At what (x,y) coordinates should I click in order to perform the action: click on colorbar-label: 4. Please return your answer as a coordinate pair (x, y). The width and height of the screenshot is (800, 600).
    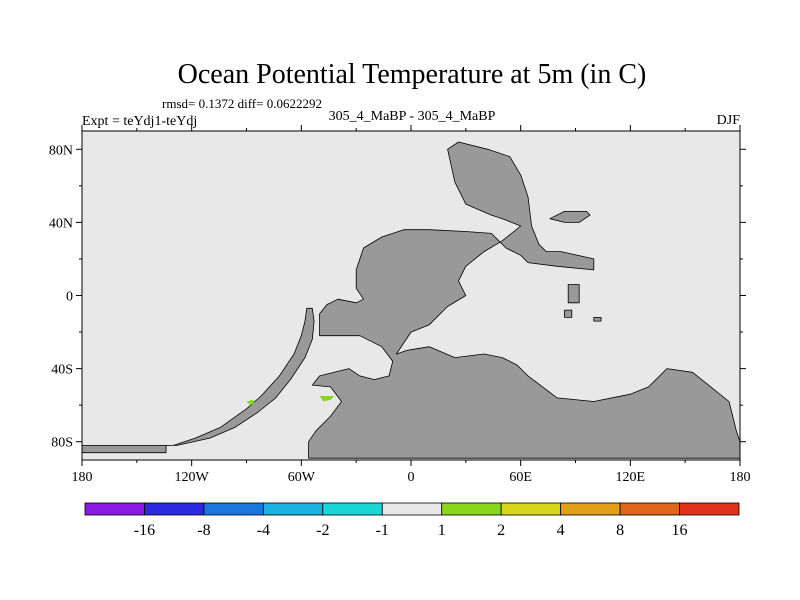
    Looking at the image, I should click on (561, 530).